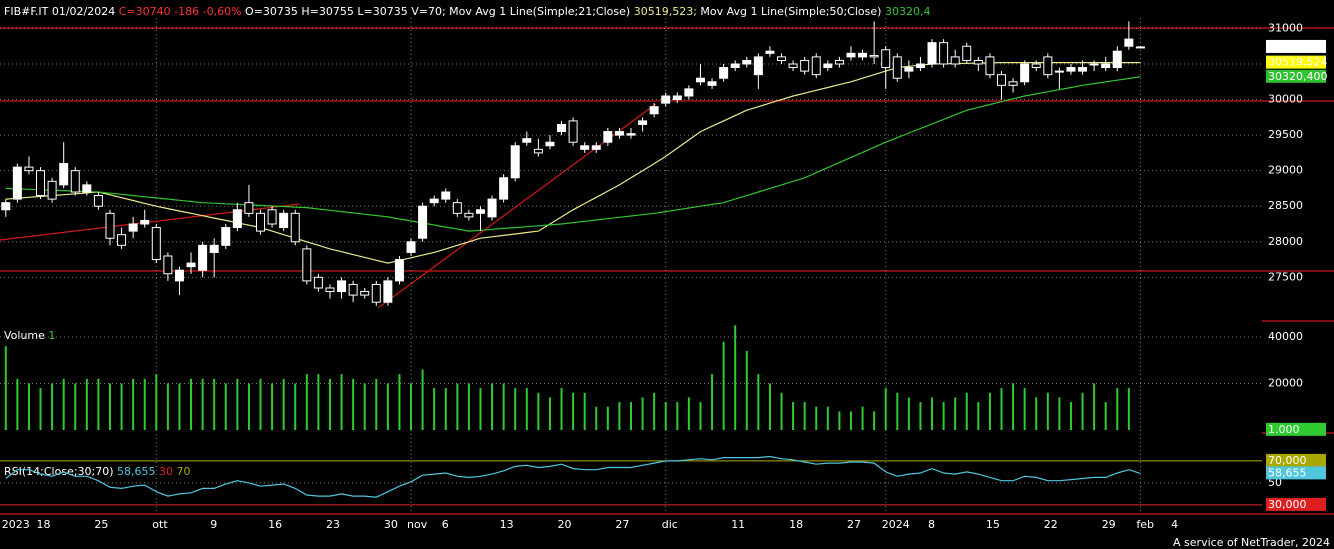  What do you see at coordinates (1285, 46) in the screenshot?
I see `price-tag: 30740` at bounding box center [1285, 46].